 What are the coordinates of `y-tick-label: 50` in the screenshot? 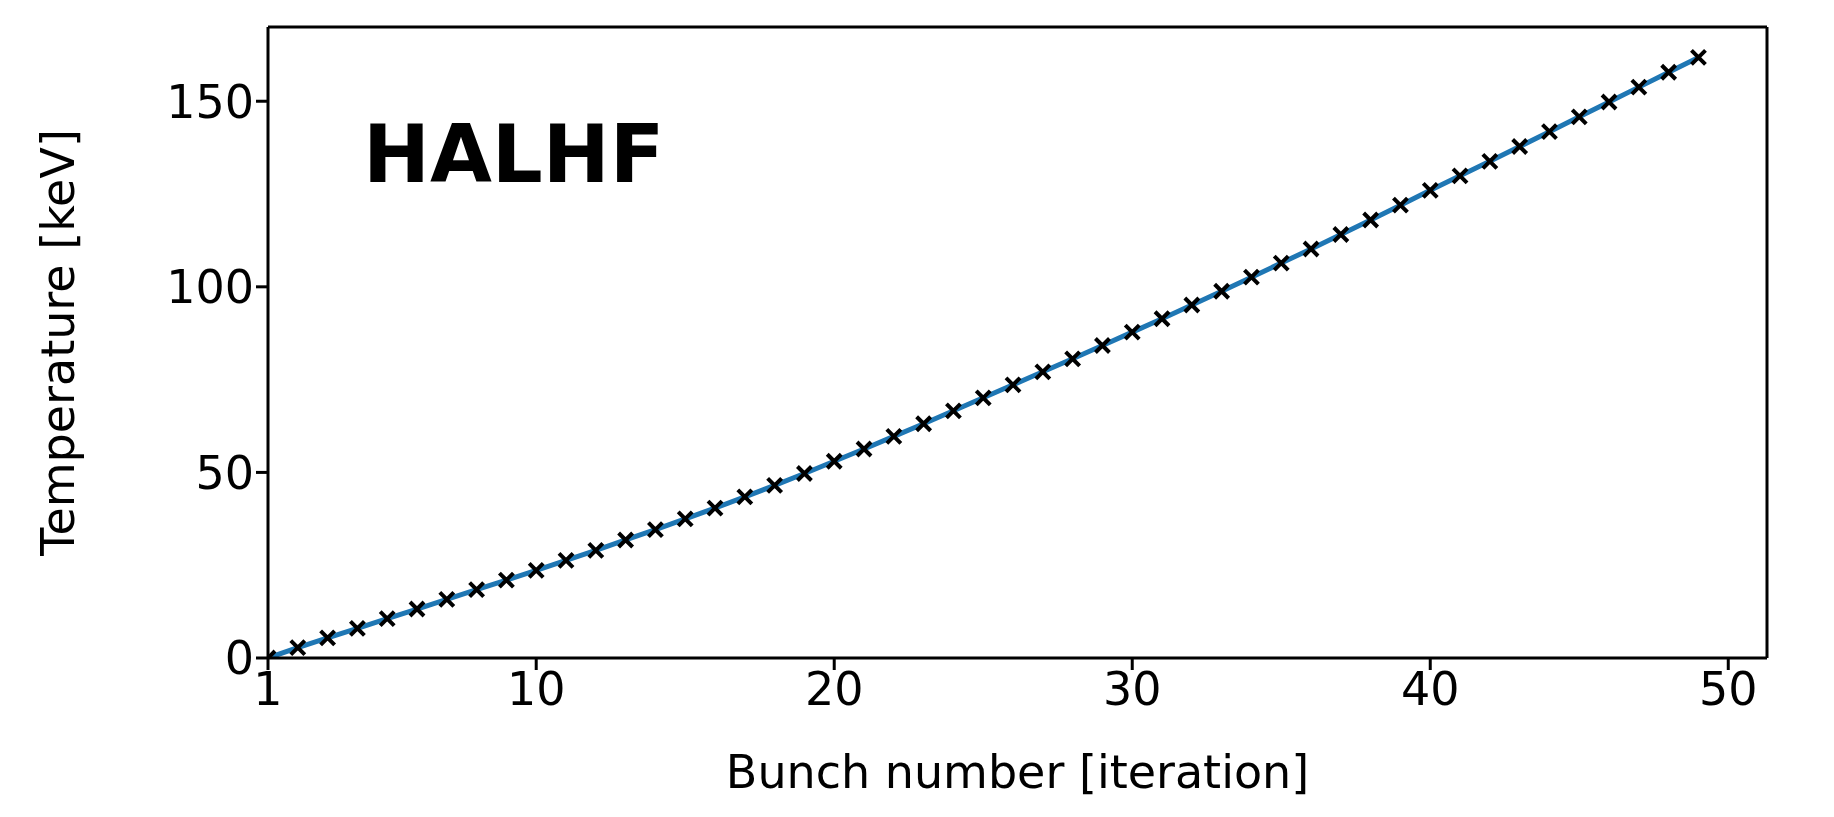 It's located at (224, 472).